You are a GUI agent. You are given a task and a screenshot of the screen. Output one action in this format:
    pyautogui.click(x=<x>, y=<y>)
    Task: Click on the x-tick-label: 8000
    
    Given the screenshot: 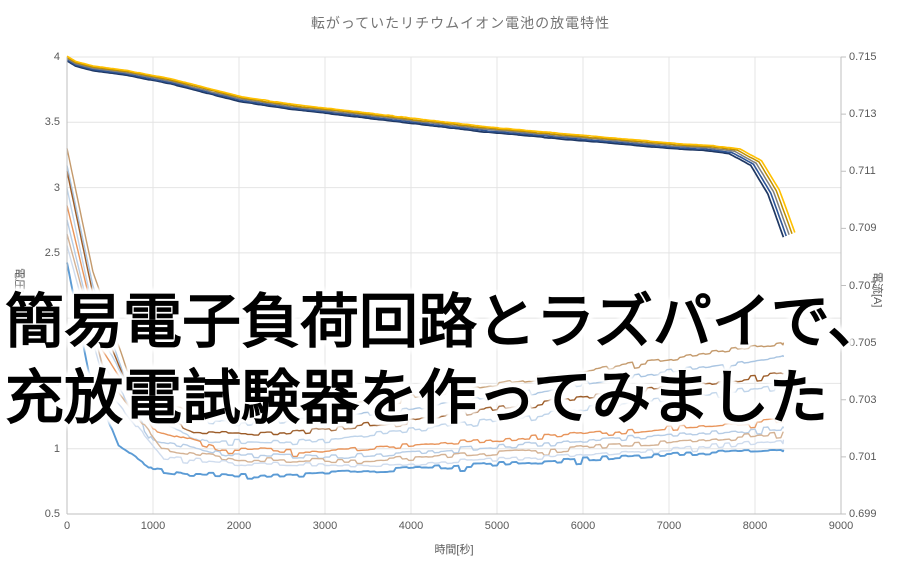 What is the action you would take?
    pyautogui.click(x=755, y=526)
    